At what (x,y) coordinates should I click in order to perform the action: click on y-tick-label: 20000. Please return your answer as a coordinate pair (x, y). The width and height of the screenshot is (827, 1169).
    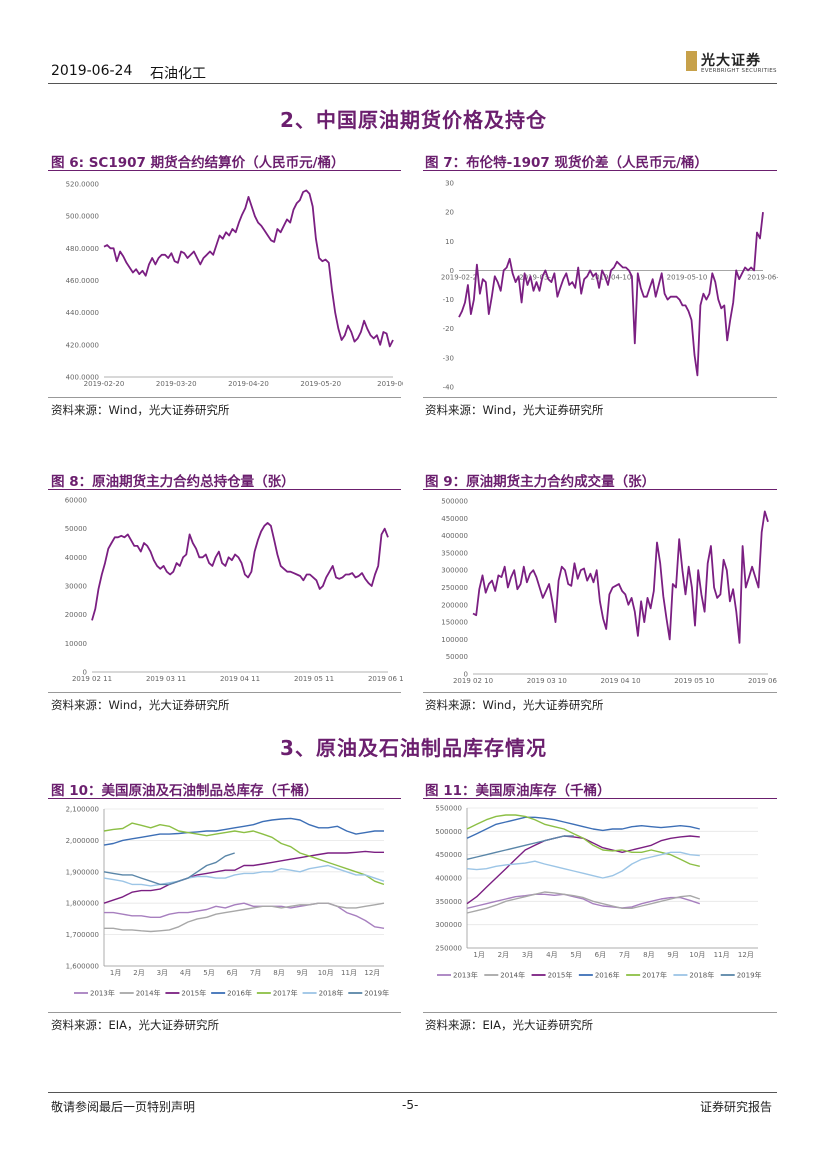
    Looking at the image, I should click on (76, 615).